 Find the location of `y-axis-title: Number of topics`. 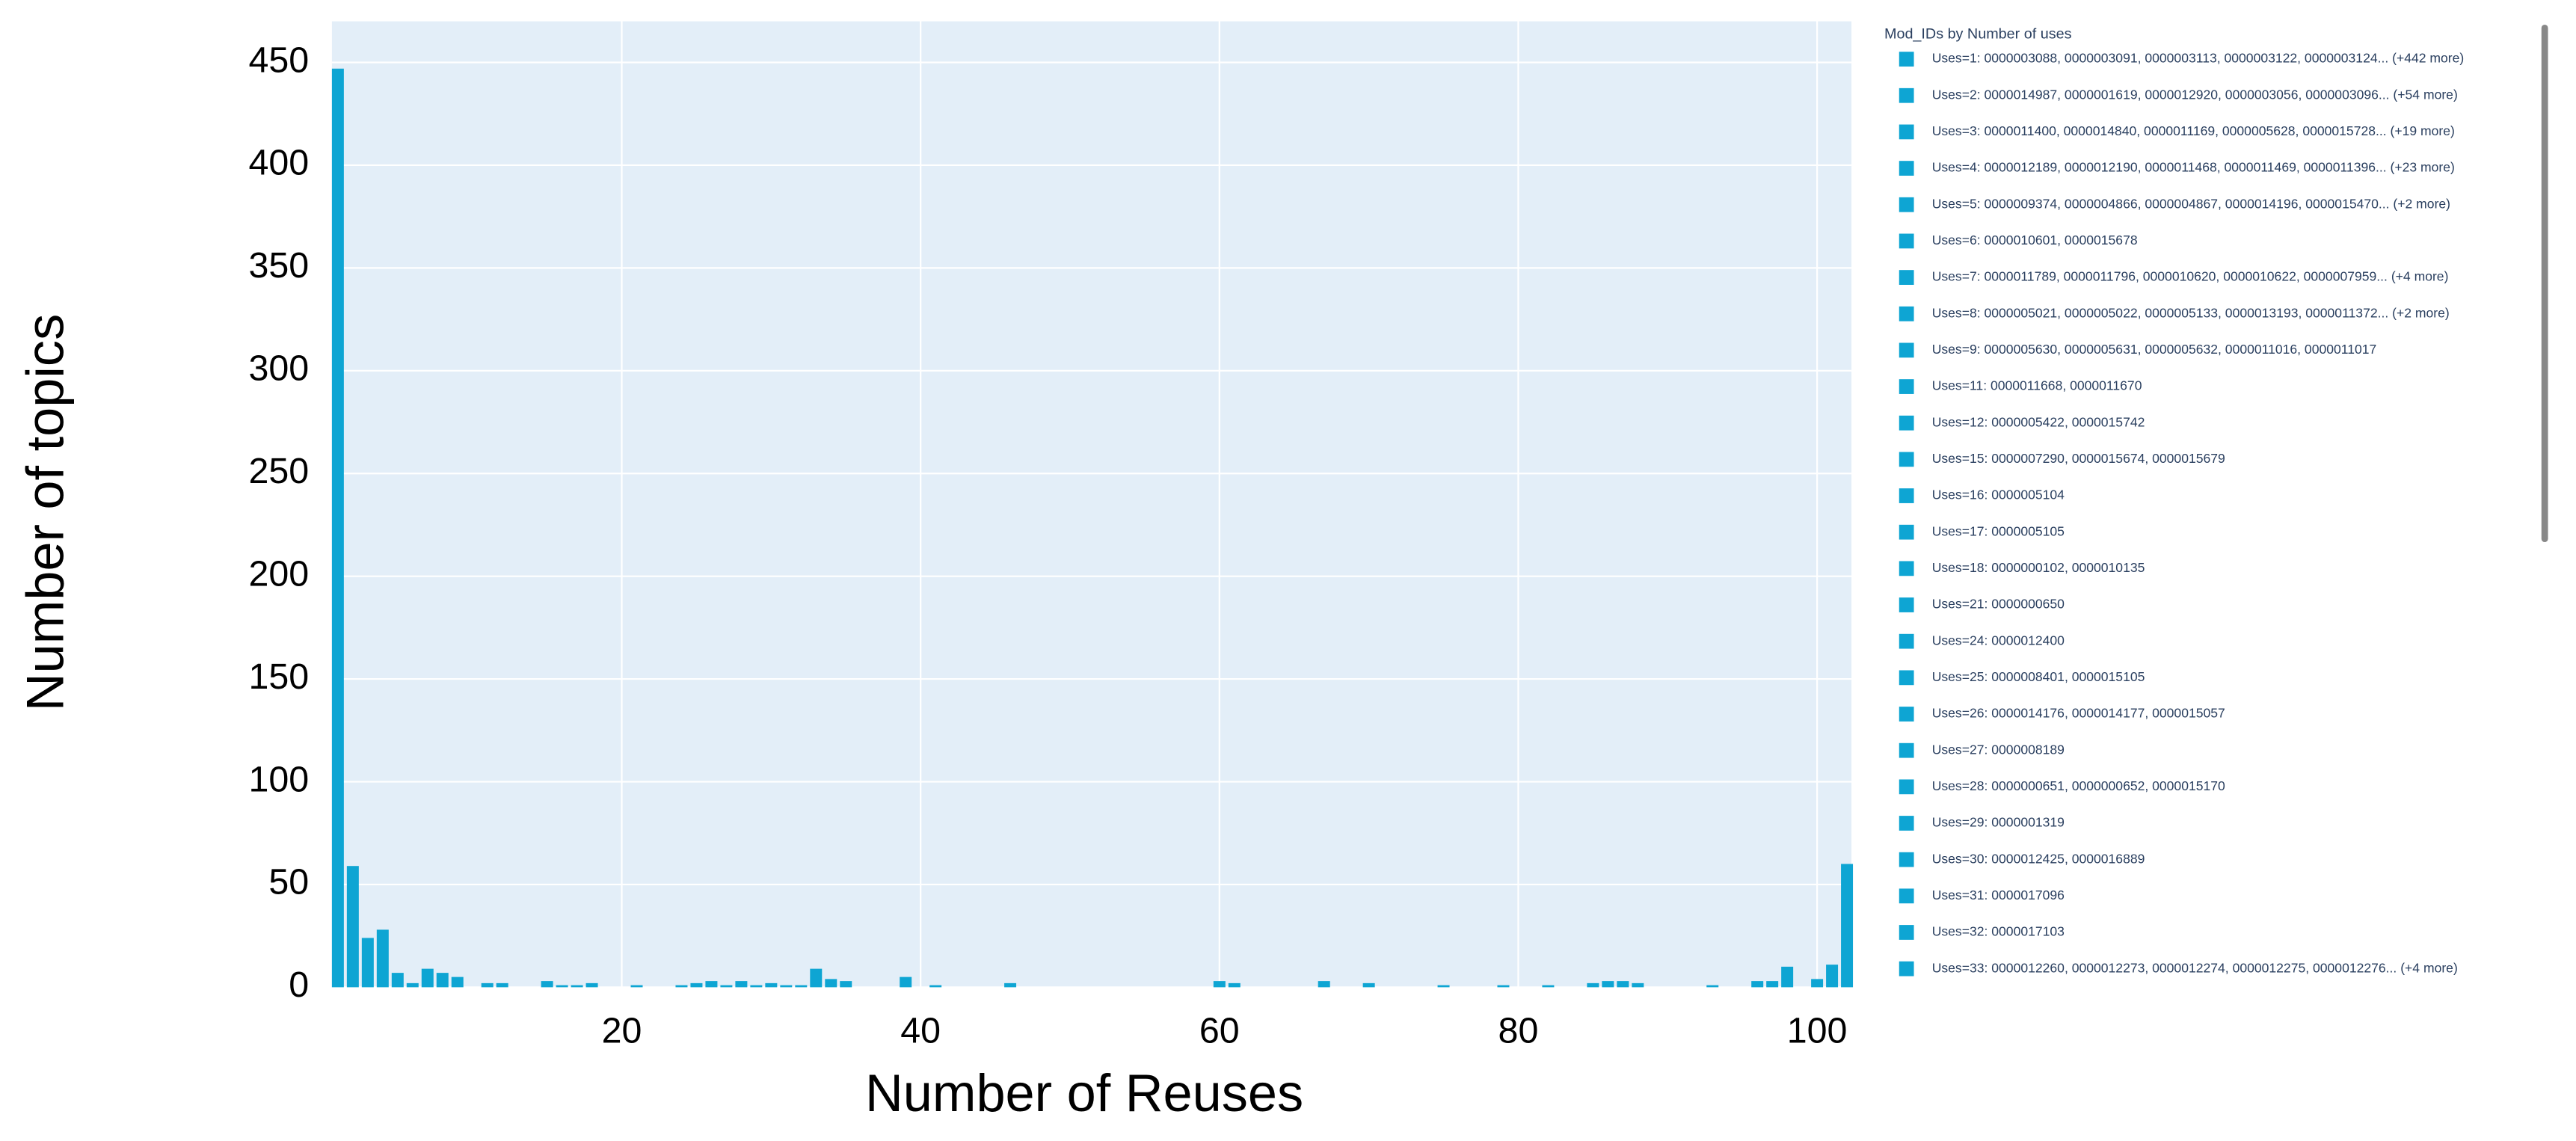

y-axis-title: Number of topics is located at coordinates (45, 512).